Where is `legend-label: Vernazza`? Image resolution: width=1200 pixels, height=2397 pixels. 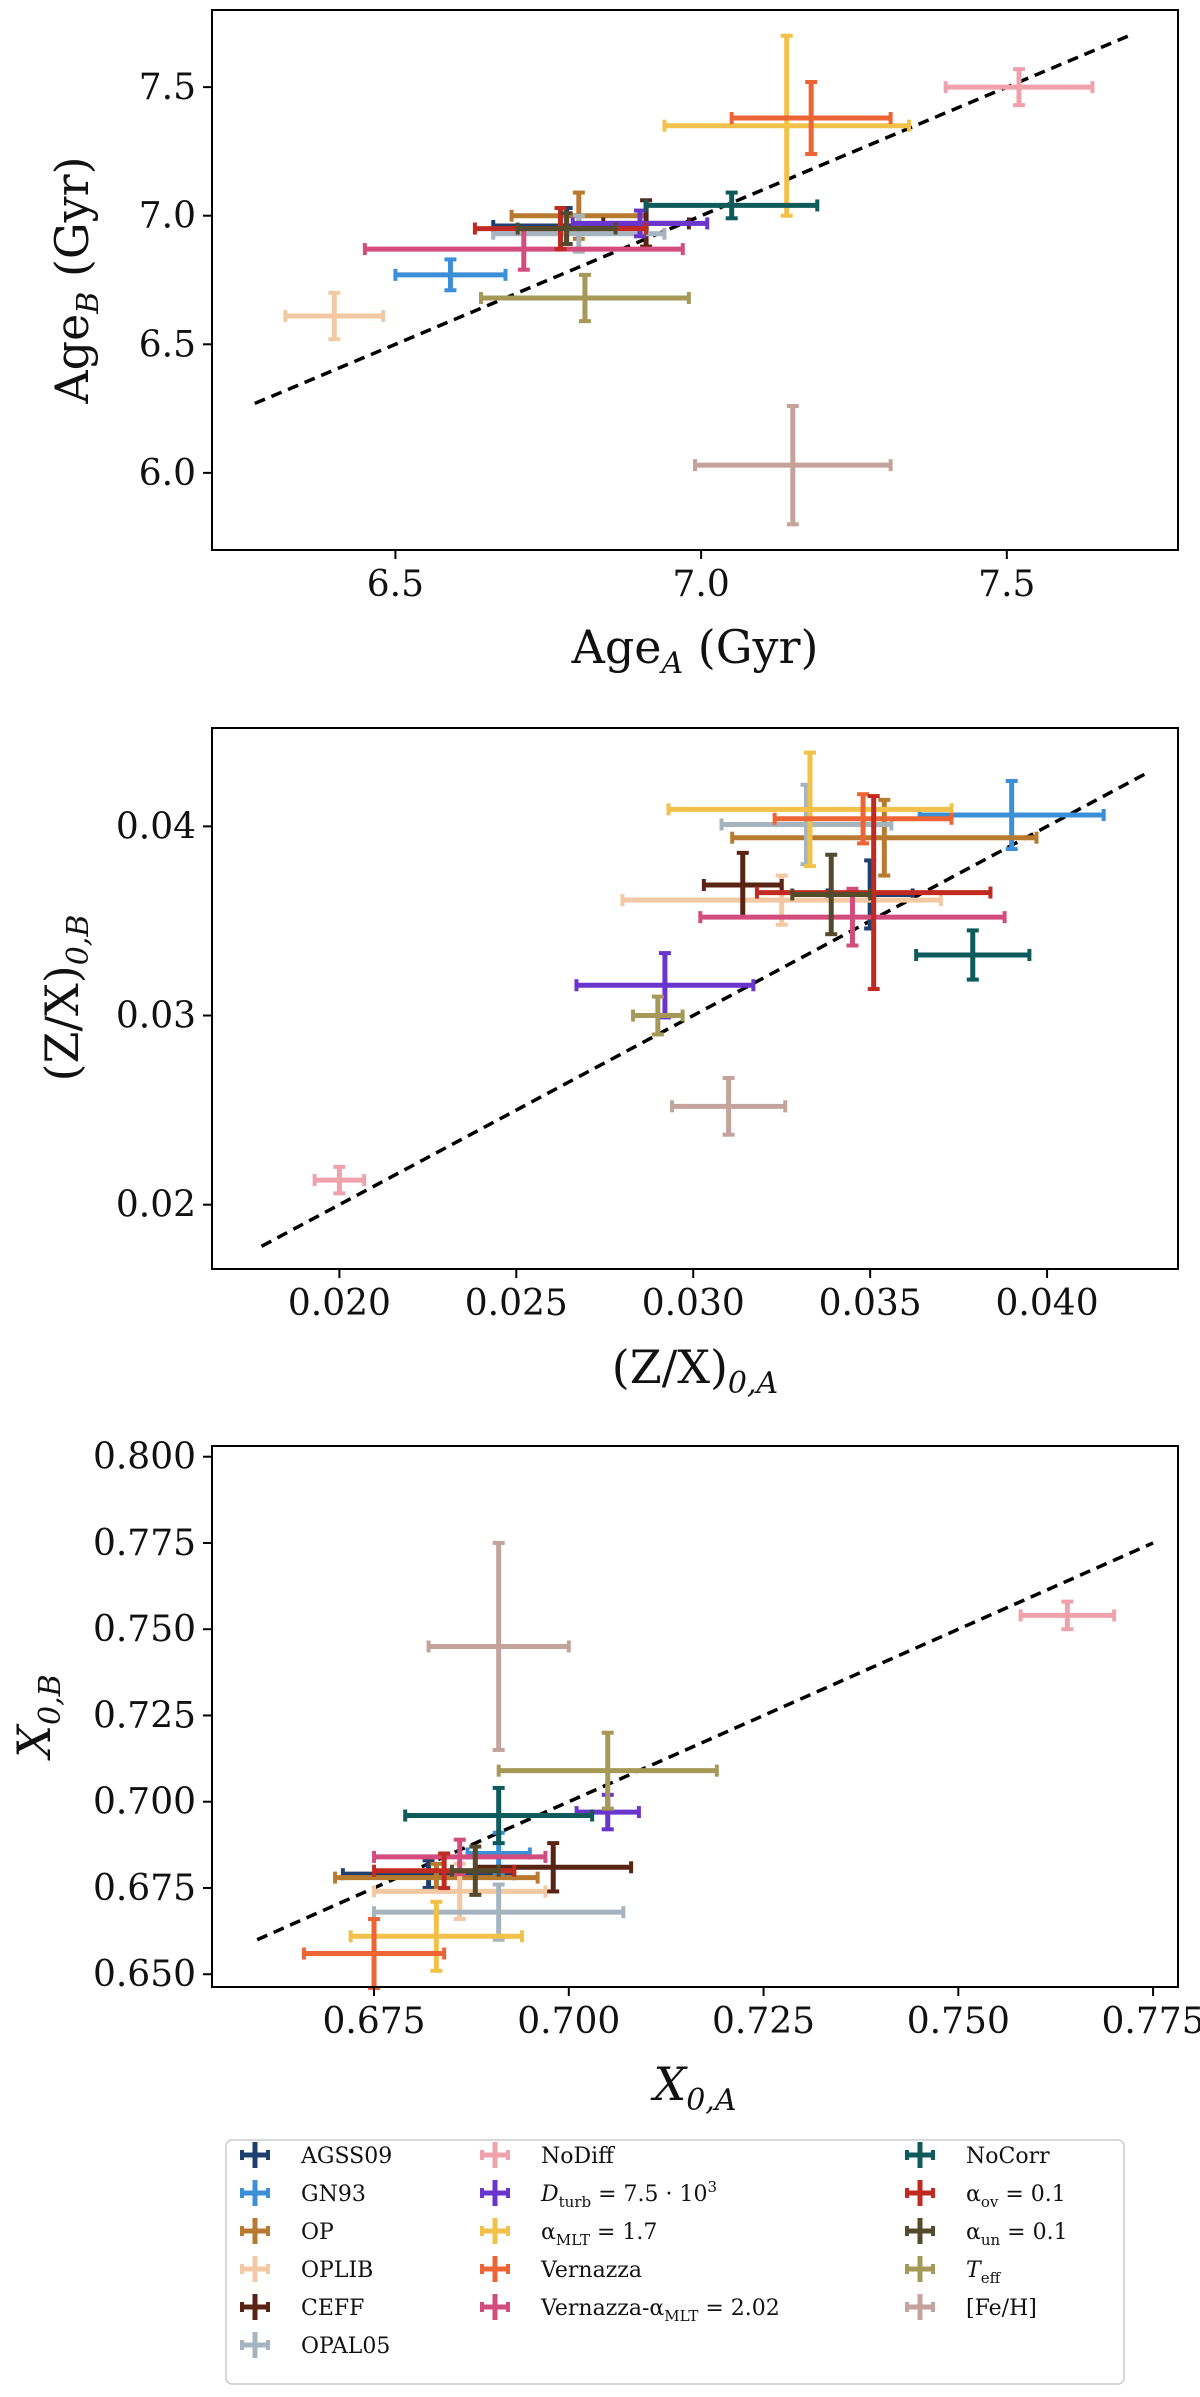 legend-label: Vernazza is located at coordinates (591, 2270).